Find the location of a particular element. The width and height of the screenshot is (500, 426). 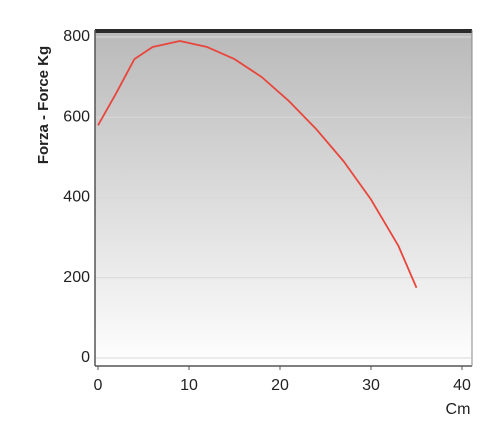

y-tick-label: 800 is located at coordinates (76, 36).